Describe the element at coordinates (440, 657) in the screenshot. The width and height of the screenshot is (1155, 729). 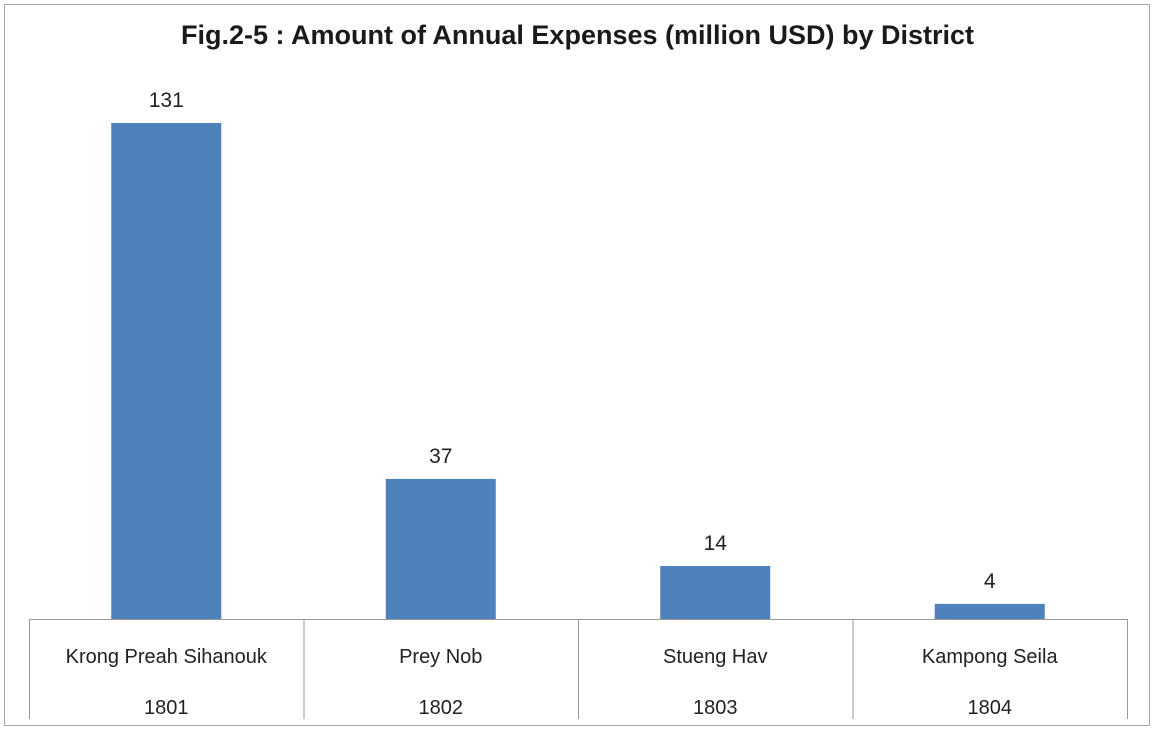
I see `category-label-2: Prey Nob` at that location.